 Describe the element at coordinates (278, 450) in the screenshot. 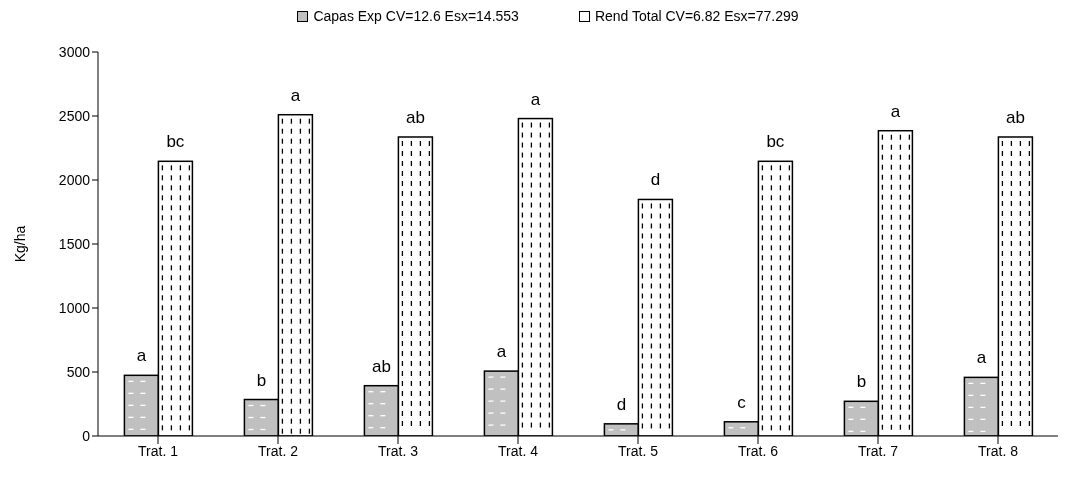

I see `x-tick-label: Trat. 2` at that location.